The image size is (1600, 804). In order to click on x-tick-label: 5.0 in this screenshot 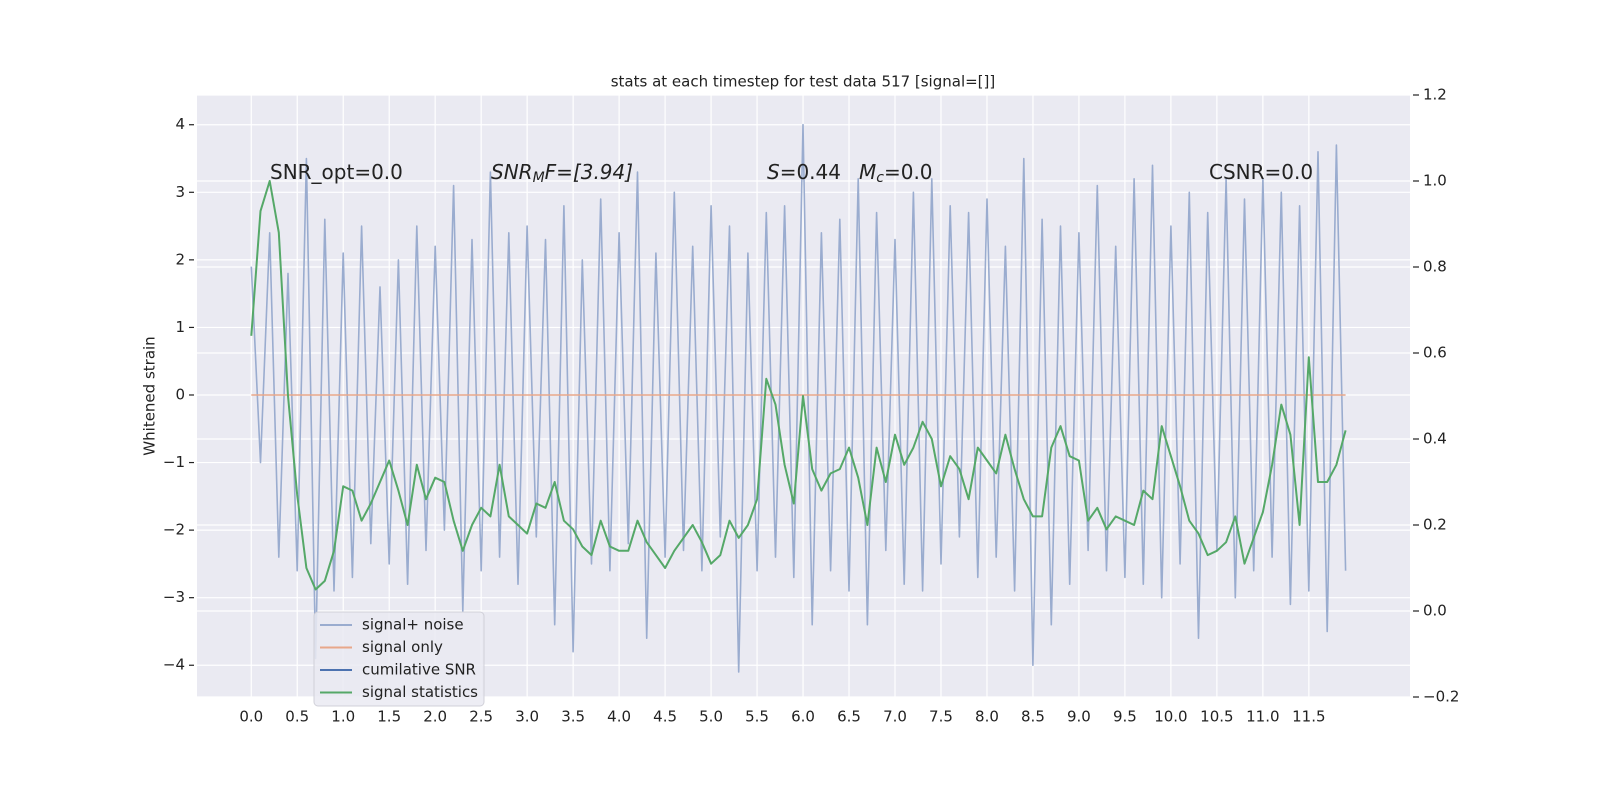, I will do `click(711, 717)`.